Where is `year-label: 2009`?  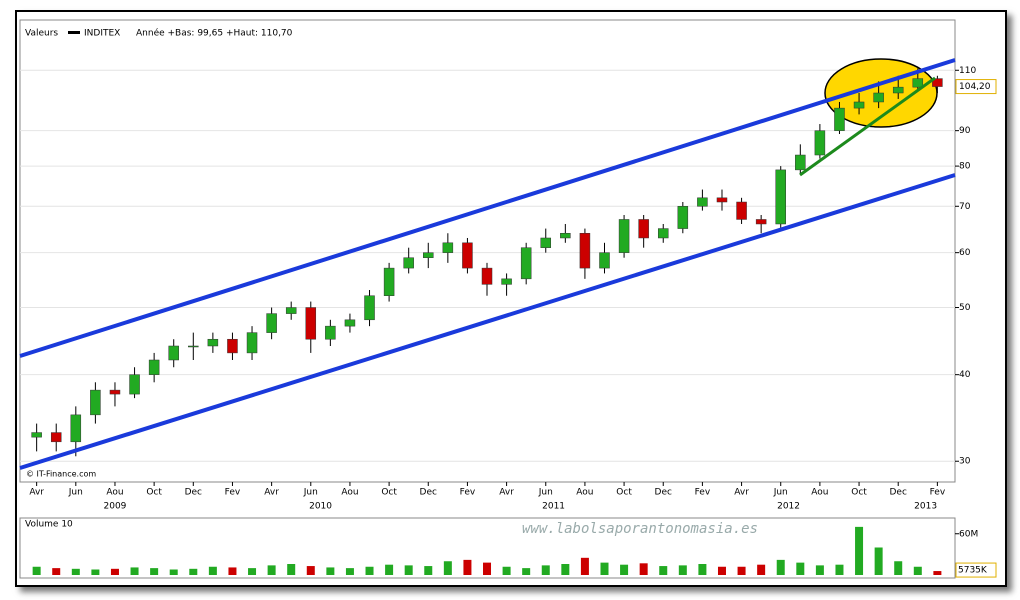
year-label: 2009 is located at coordinates (115, 507).